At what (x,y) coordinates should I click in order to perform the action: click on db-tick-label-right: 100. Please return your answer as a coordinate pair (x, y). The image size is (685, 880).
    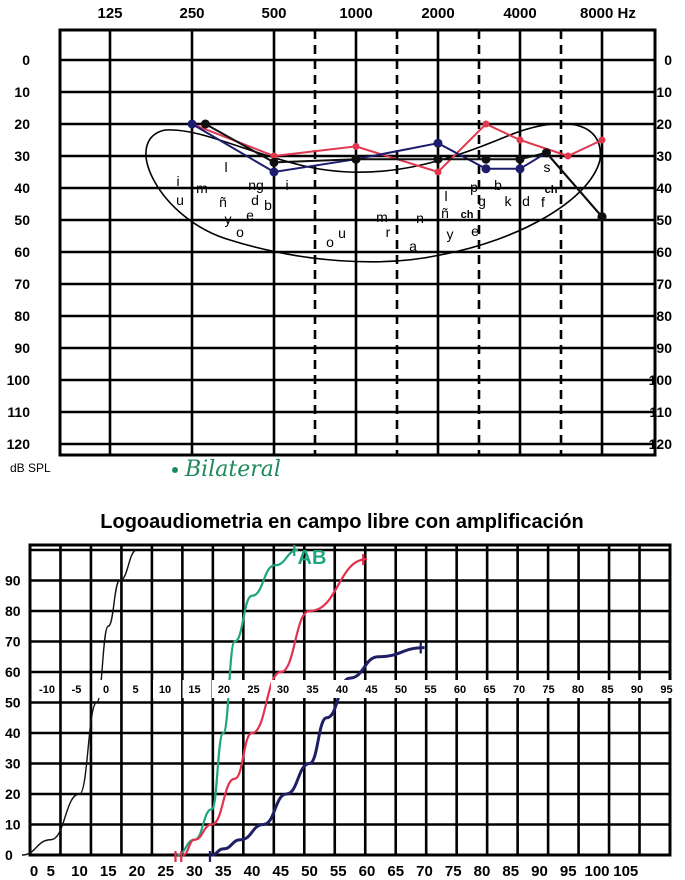
    Looking at the image, I should click on (661, 380).